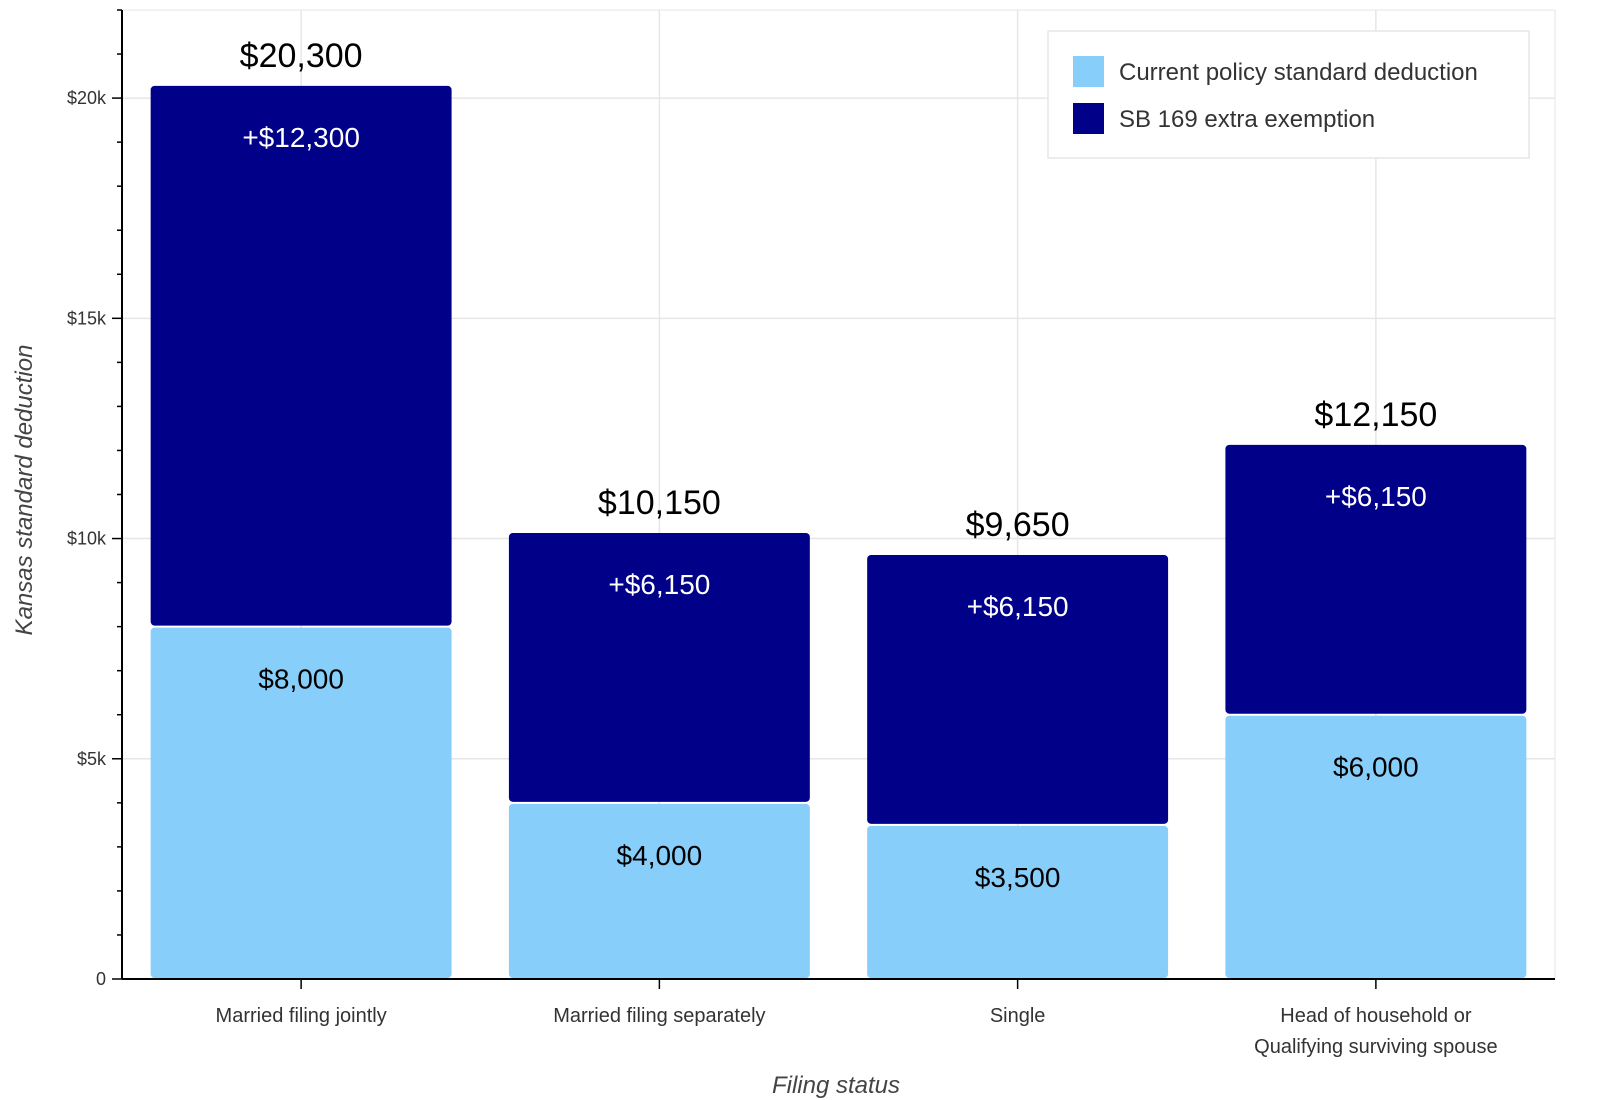  I want to click on total-data-label: $9,650, so click(1018, 525).